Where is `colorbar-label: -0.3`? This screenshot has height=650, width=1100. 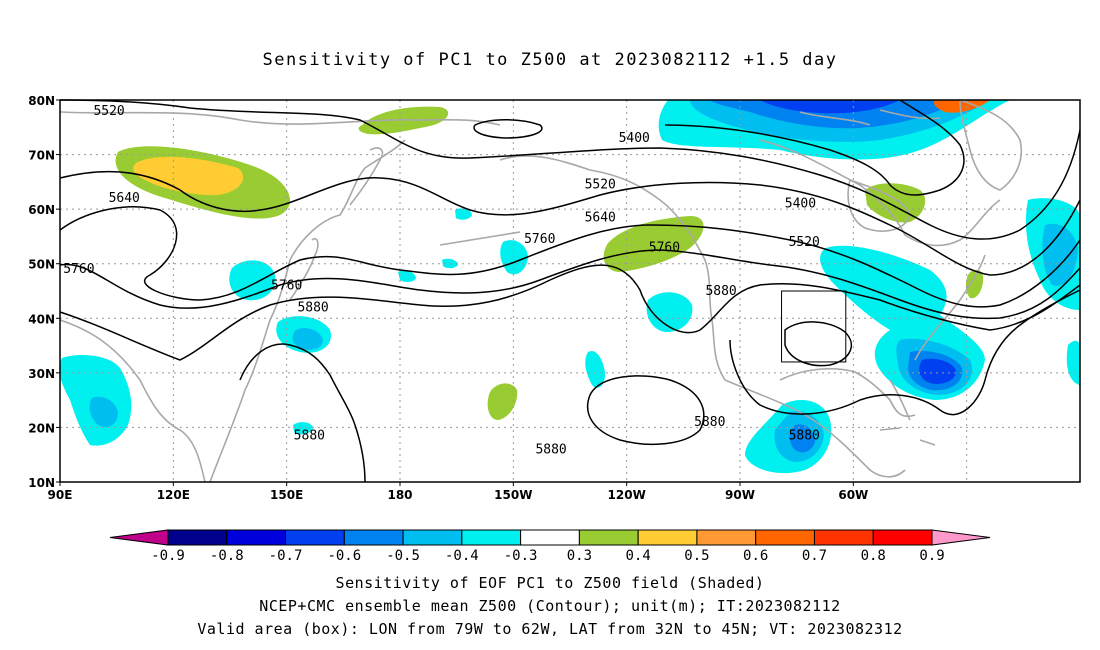 colorbar-label: -0.3 is located at coordinates (521, 556).